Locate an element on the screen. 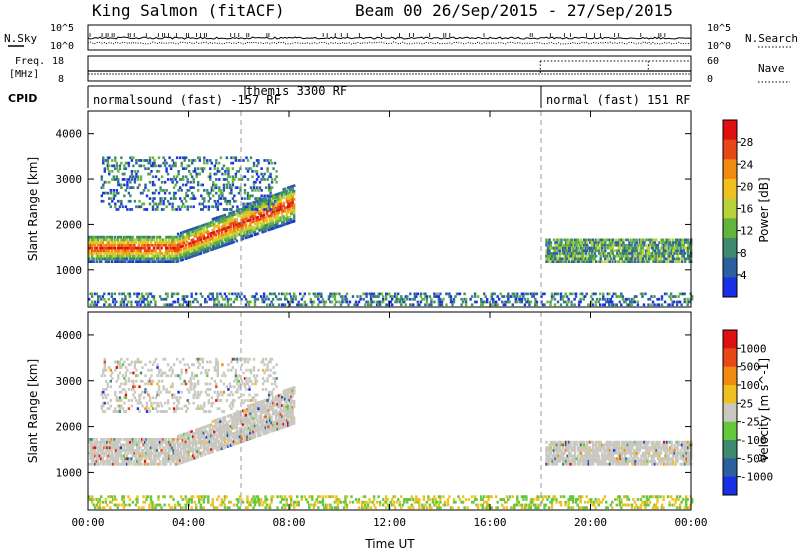  freq-strip: Freq. [MHz] 18 8 60 0 Nave is located at coordinates (399, 70).